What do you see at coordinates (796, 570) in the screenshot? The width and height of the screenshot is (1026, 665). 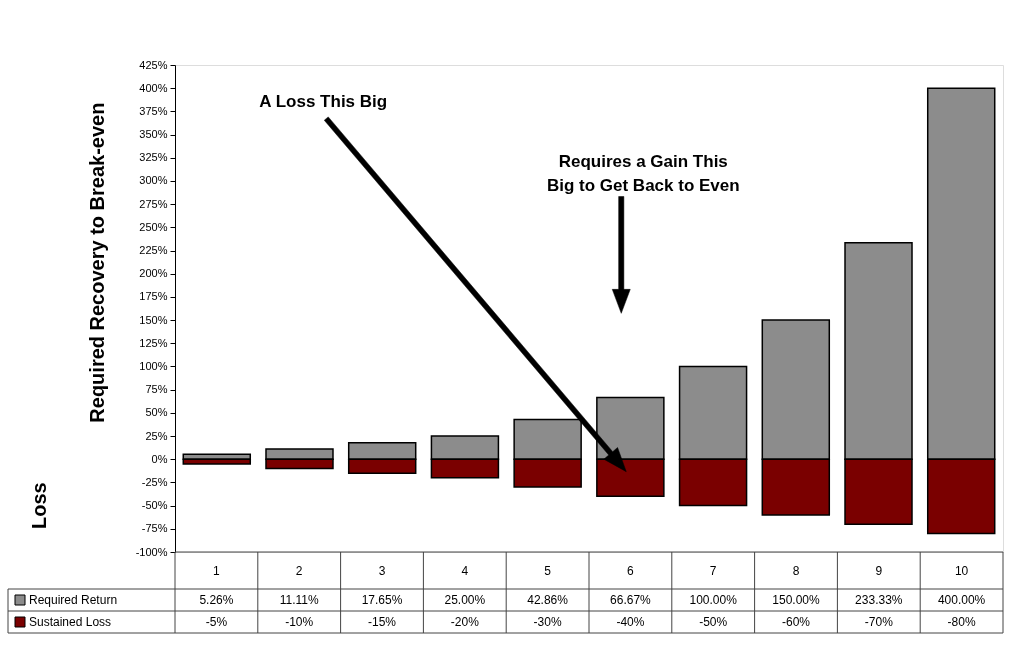 I see `x-tick-label: 8` at bounding box center [796, 570].